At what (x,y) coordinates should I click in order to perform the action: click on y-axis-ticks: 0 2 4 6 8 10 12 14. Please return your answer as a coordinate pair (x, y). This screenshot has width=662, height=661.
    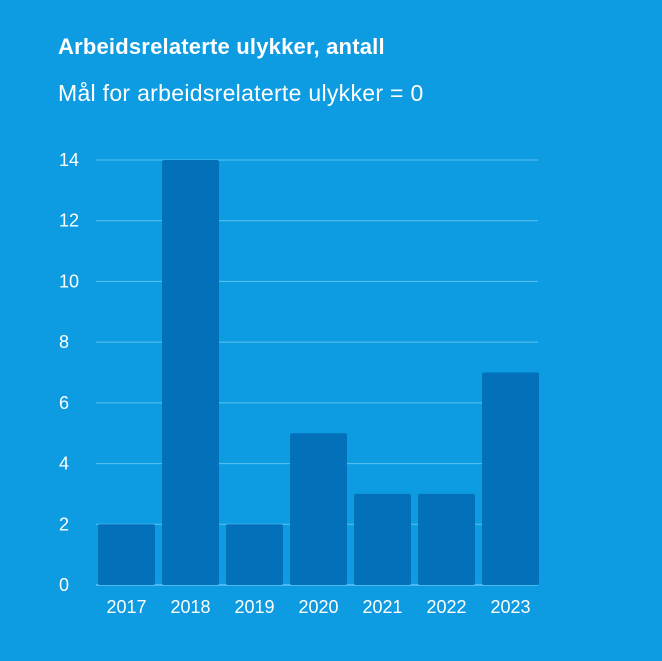
    Looking at the image, I should click on (69, 372).